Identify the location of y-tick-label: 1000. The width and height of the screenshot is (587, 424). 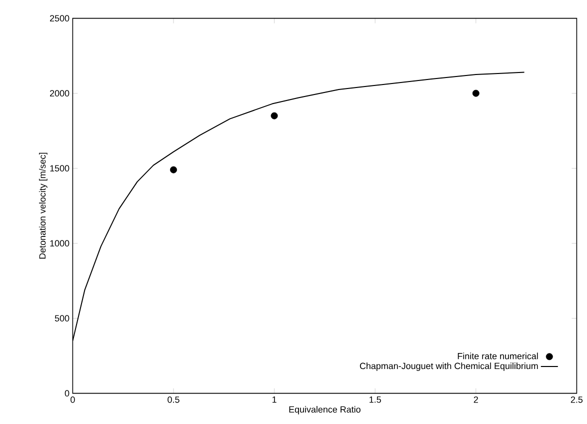
(60, 243).